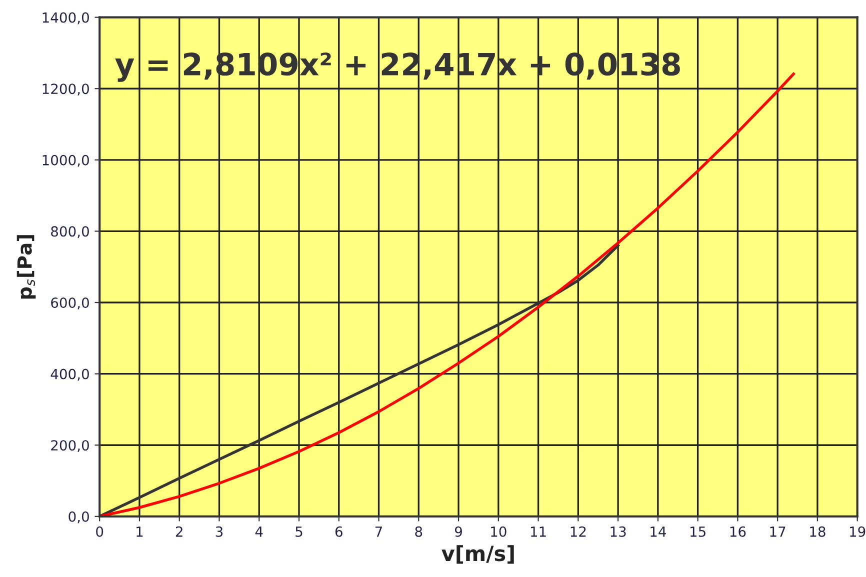 The width and height of the screenshot is (866, 577). I want to click on x-tick-label: 3, so click(219, 531).